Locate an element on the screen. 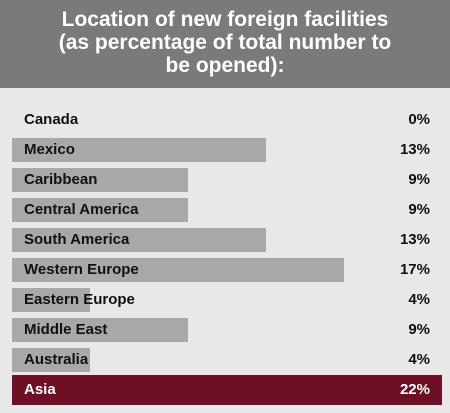 Image resolution: width=450 pixels, height=413 pixels. value-label: 17% is located at coordinates (414, 269).